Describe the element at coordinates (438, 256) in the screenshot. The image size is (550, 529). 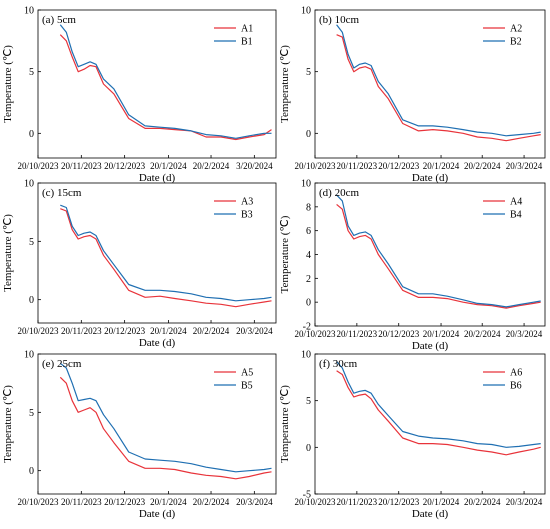
I see `series-line-a4` at that location.